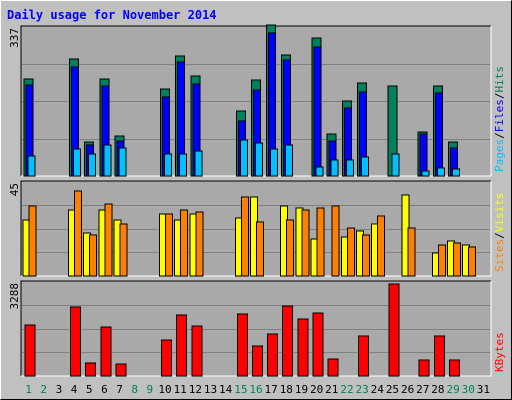 The image size is (512, 400). I want to click on x-tick-label-day-18: 18, so click(286, 389).